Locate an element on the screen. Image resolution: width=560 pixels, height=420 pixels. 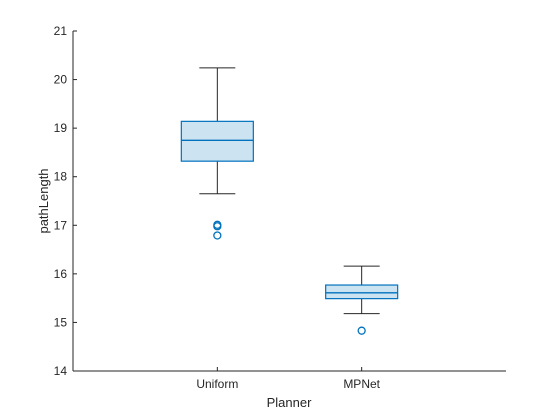
y-tick-label: 21 is located at coordinates (61, 31).